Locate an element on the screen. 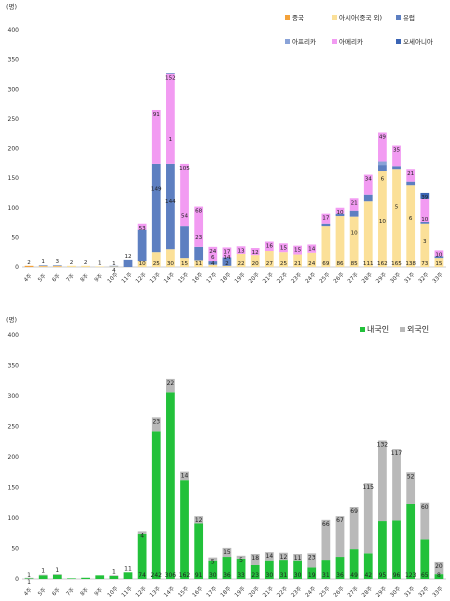 Image resolution: width=450 pixels, height=601 pixels. c2-data-label-27주-0: 69 is located at coordinates (354, 511).